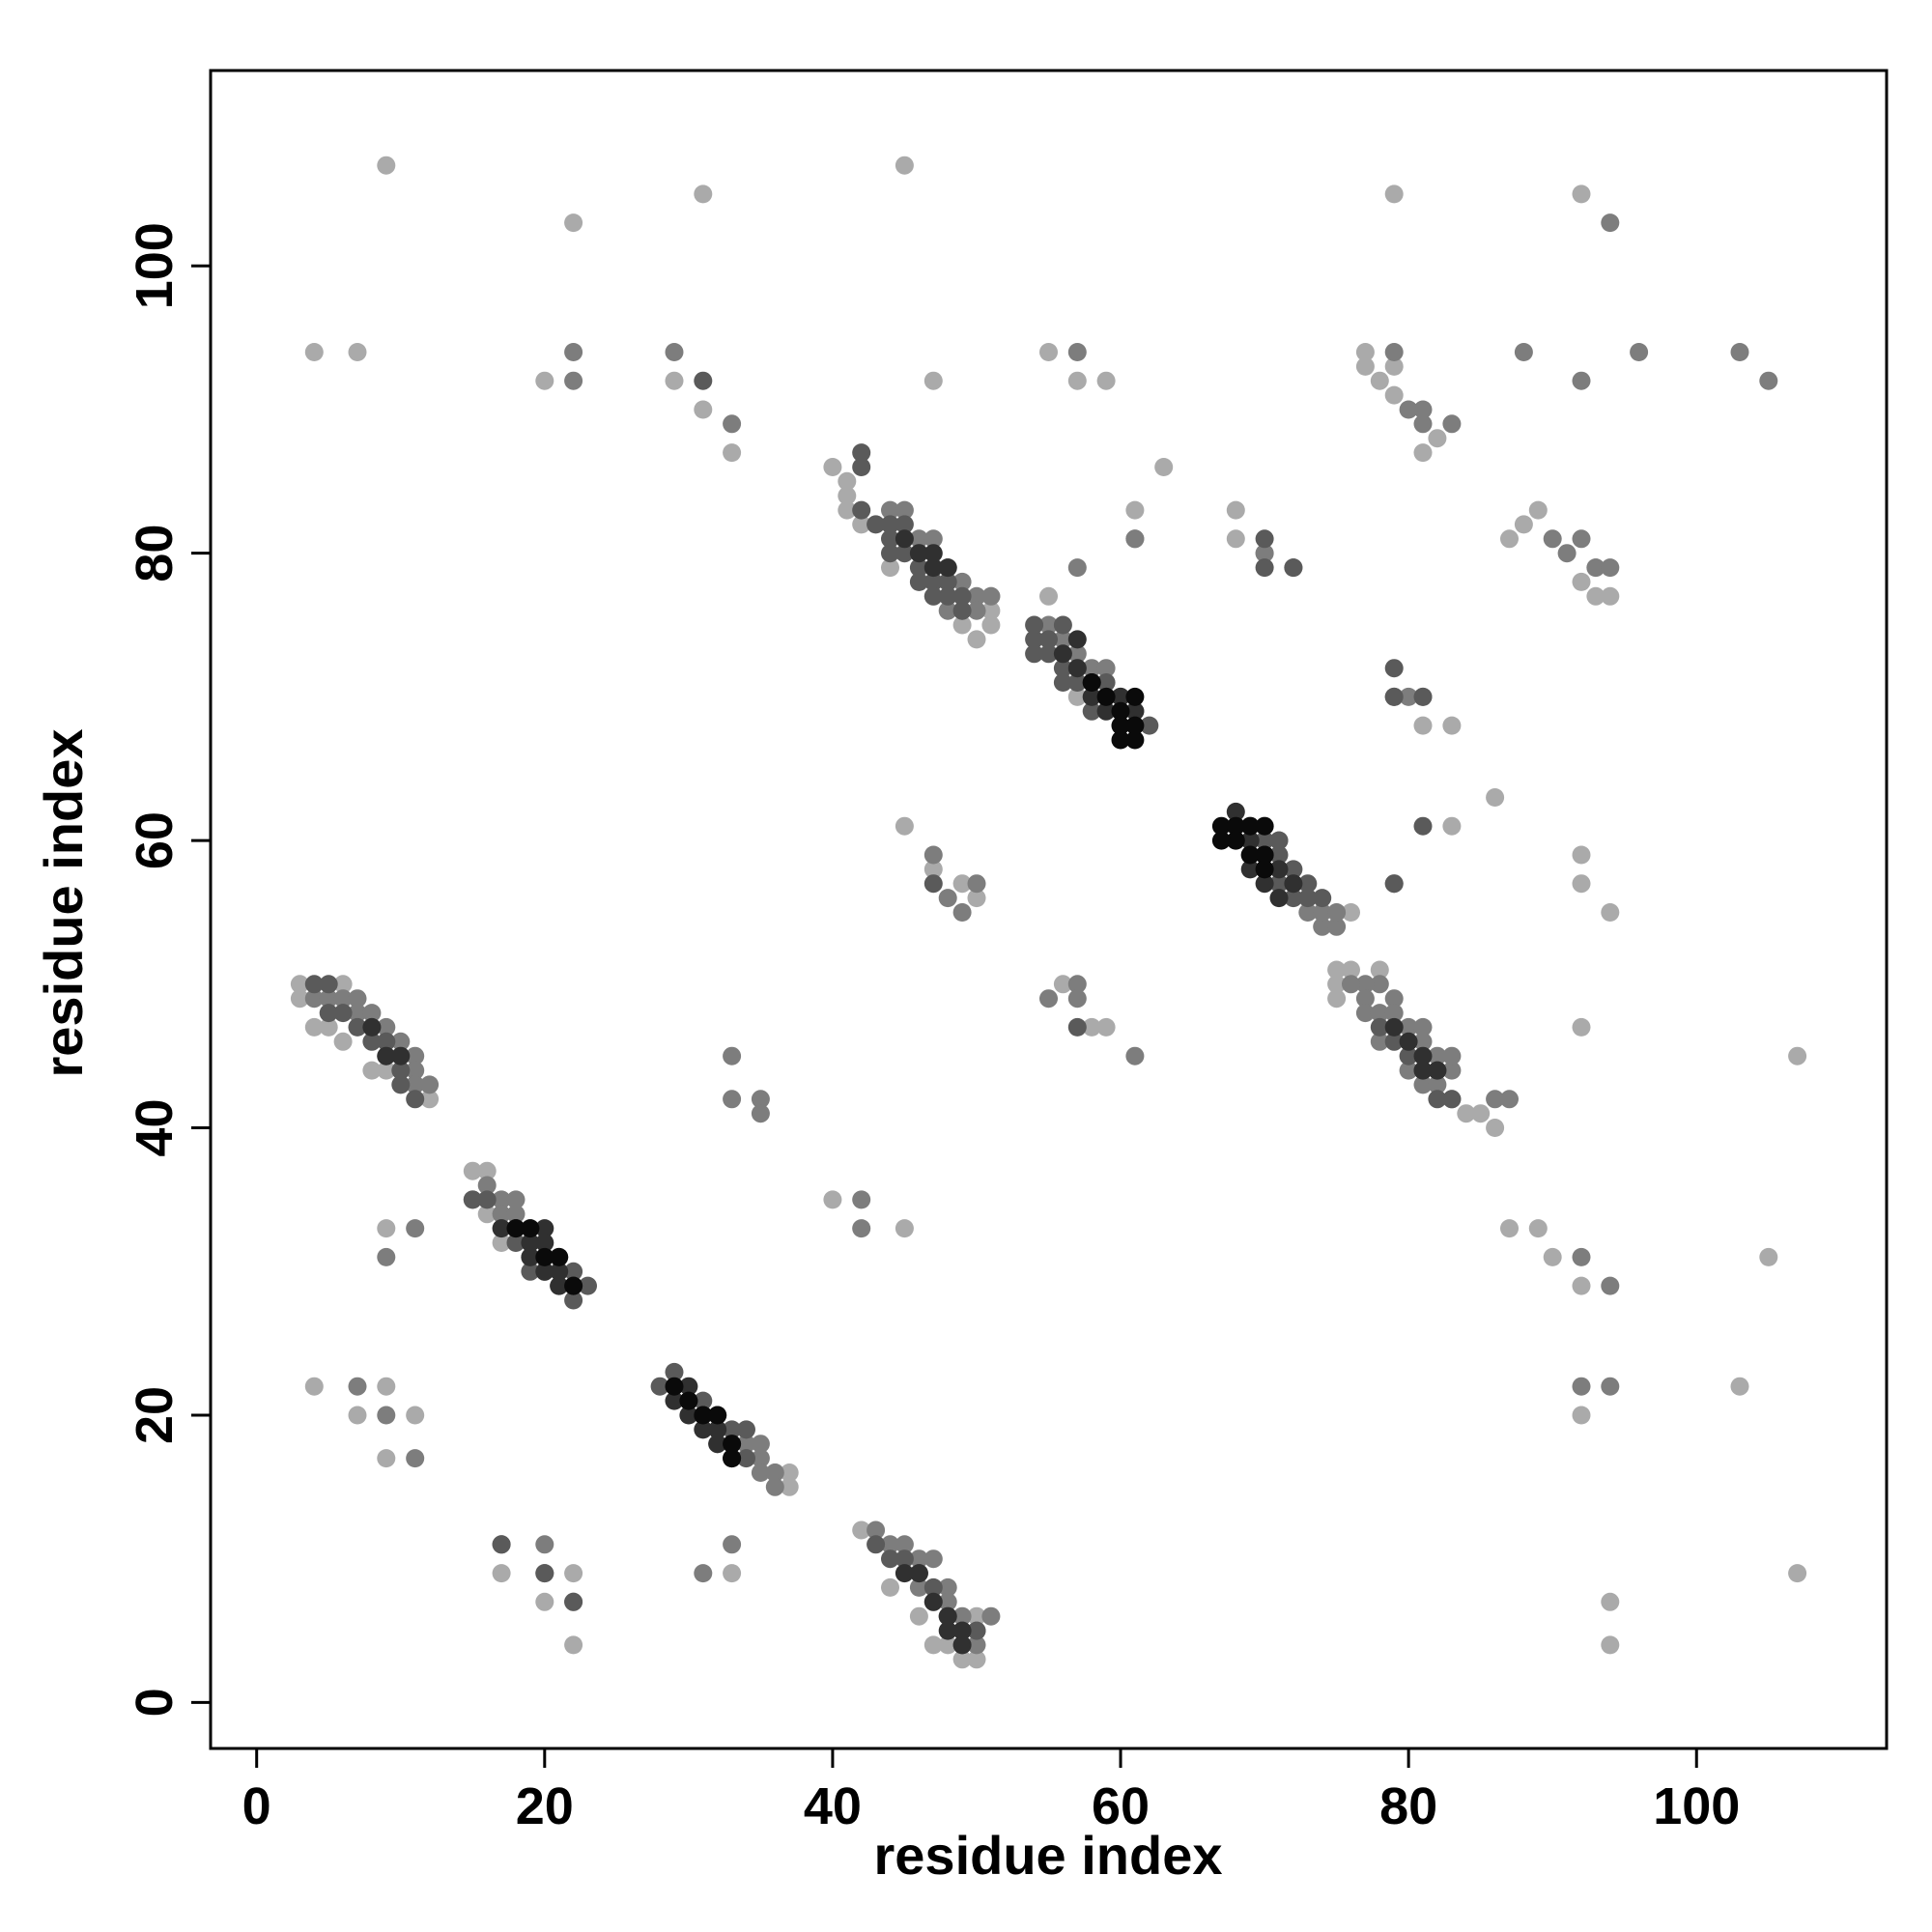 Image resolution: width=1932 pixels, height=1932 pixels. I want to click on y-tick-label: 20, so click(155, 1415).